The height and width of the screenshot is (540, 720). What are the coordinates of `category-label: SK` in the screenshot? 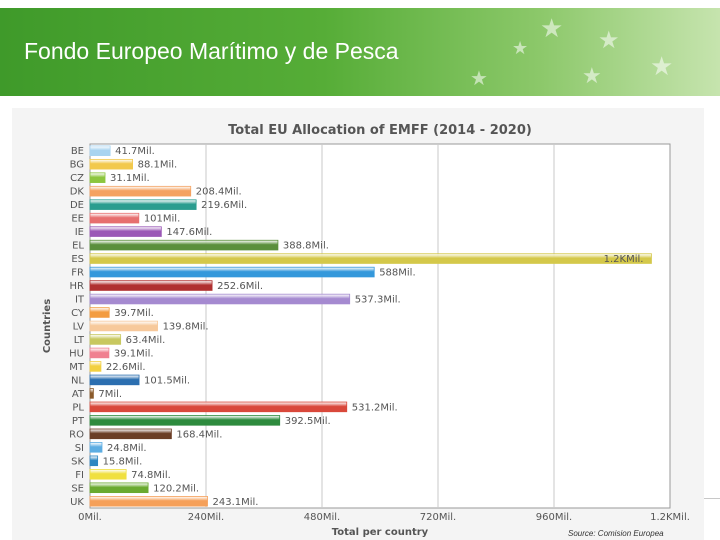 It's located at (77, 461).